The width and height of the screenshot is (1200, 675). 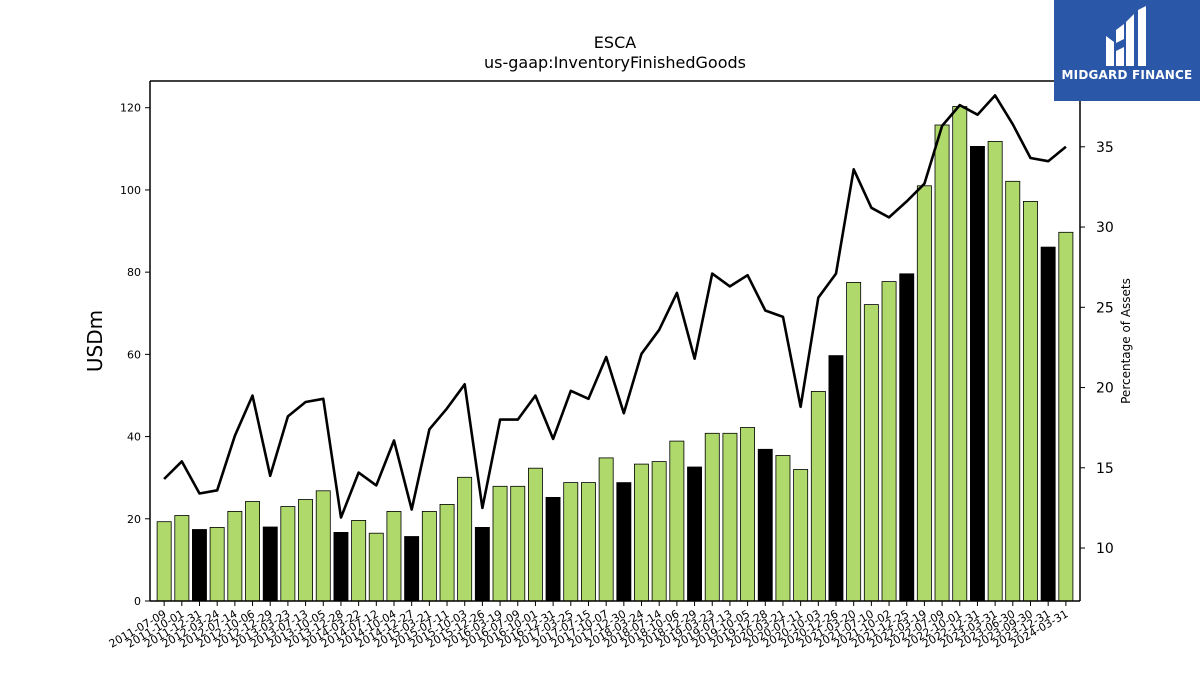 I want to click on y2-tick-label: 35, so click(x=1105, y=148).